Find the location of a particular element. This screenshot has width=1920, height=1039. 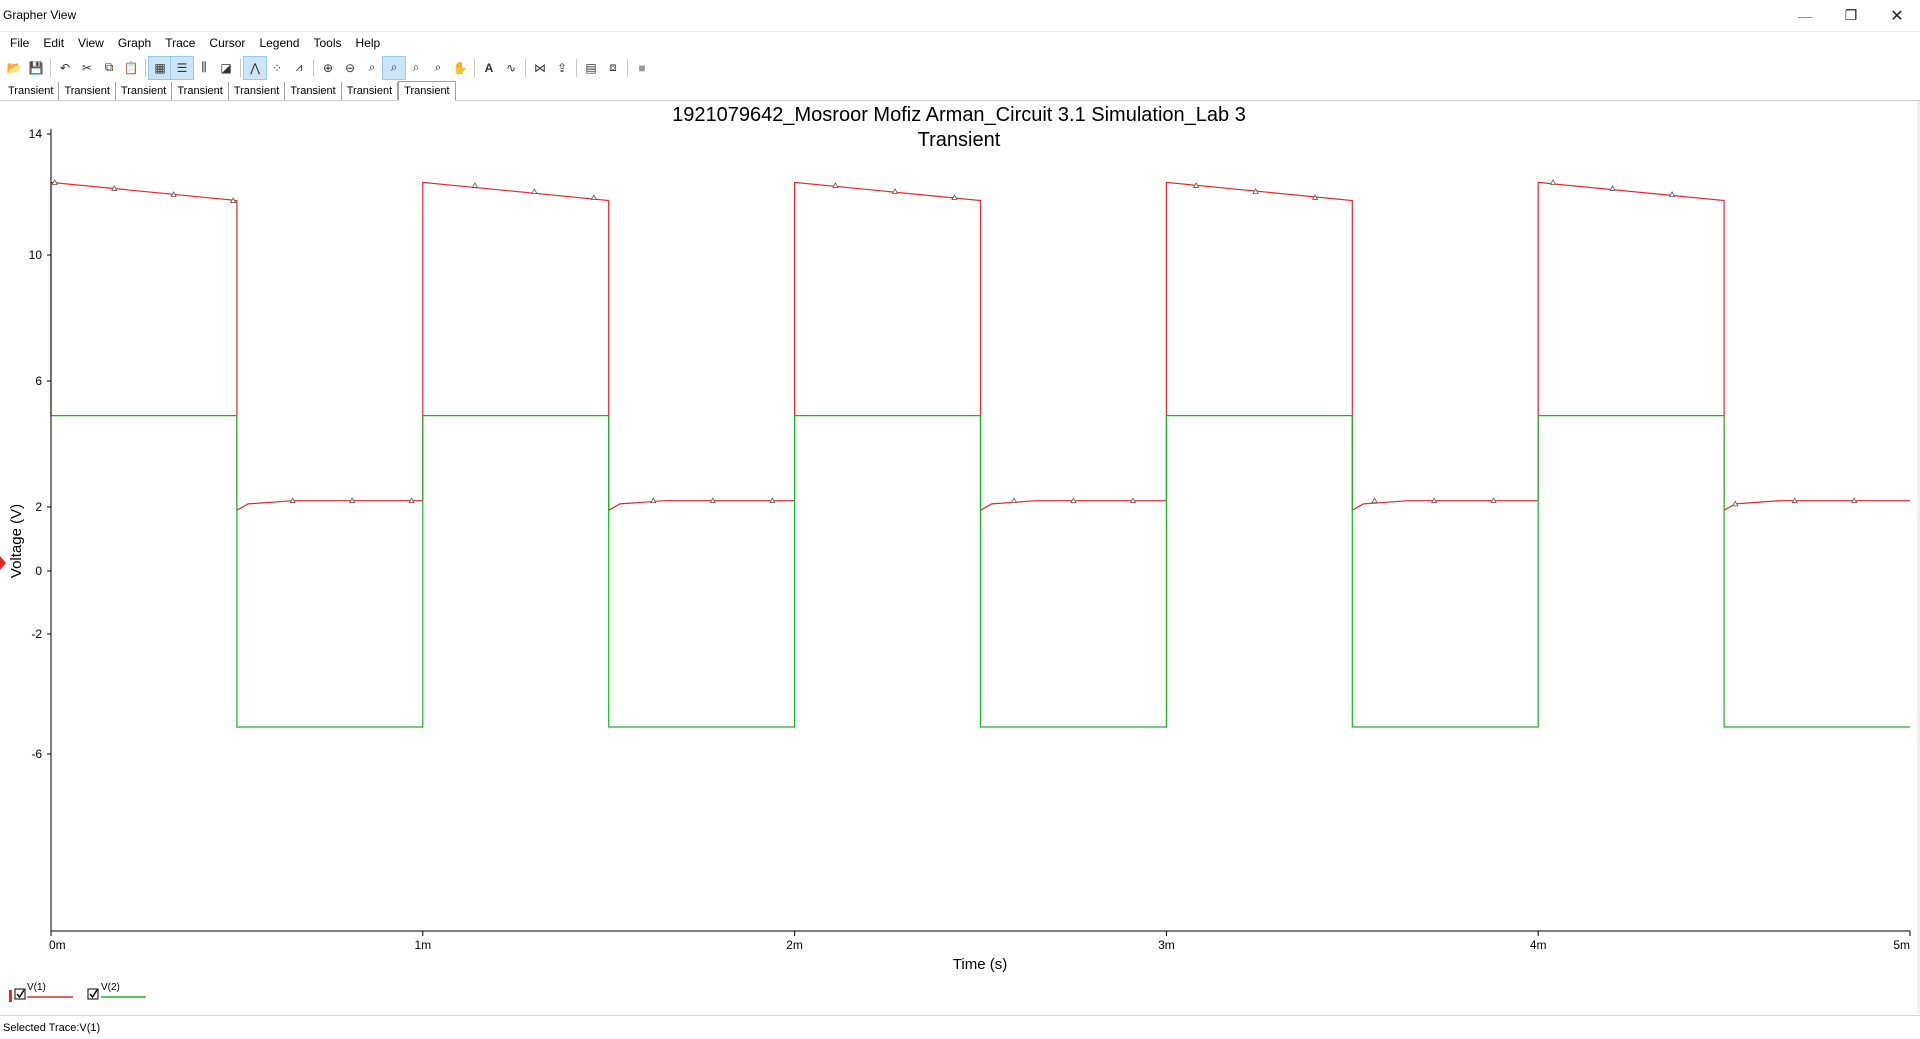

open-icon: 📂 is located at coordinates (14, 67).